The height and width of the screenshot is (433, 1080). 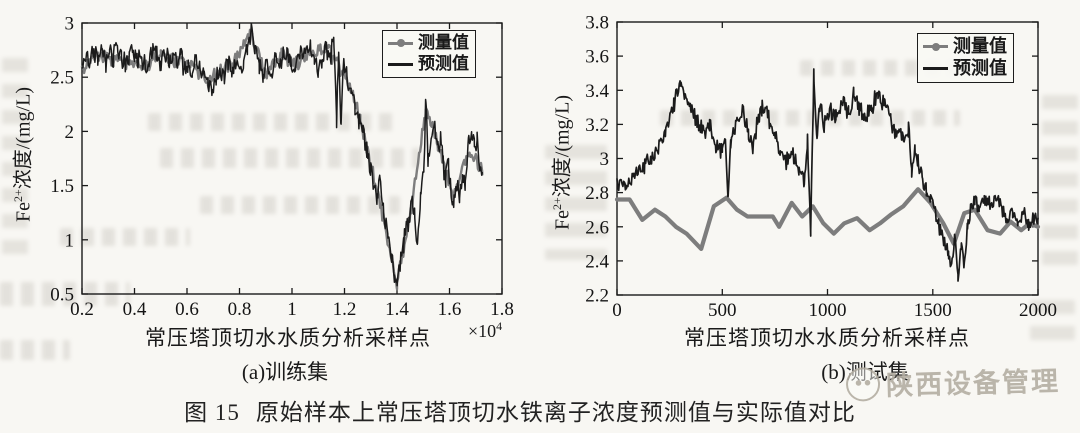 What do you see at coordinates (617, 310) in the screenshot?
I see `x-tick-label: 0` at bounding box center [617, 310].